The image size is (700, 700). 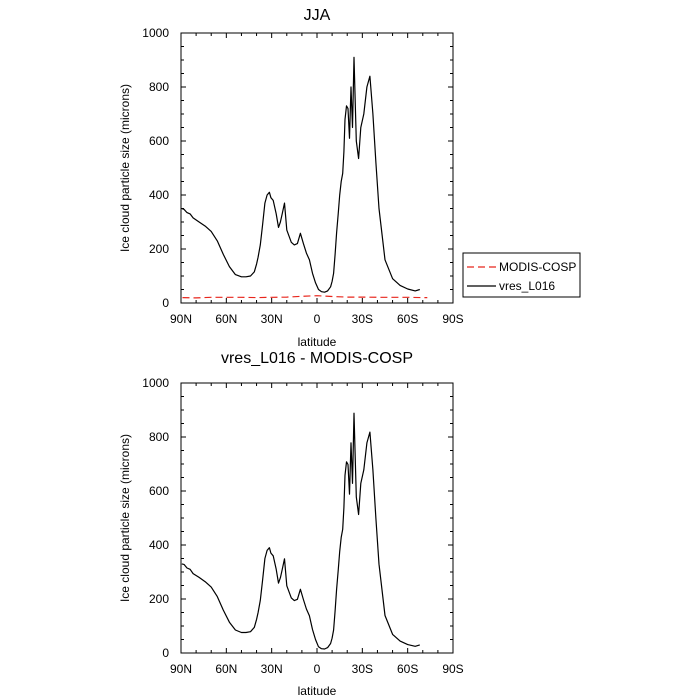 I want to click on legend-label-modis-cosp: MODIS-COSP, so click(x=537, y=267).